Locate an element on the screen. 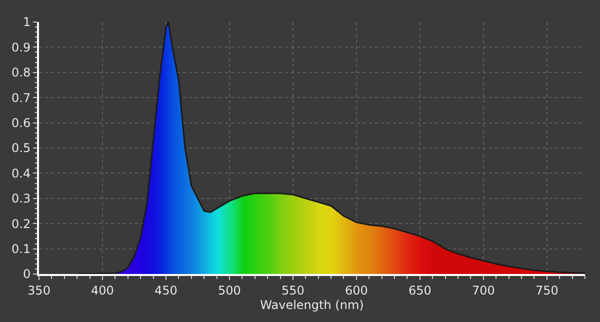 This screenshot has width=600, height=322. y-tick-label: 0.3 is located at coordinates (21, 199).